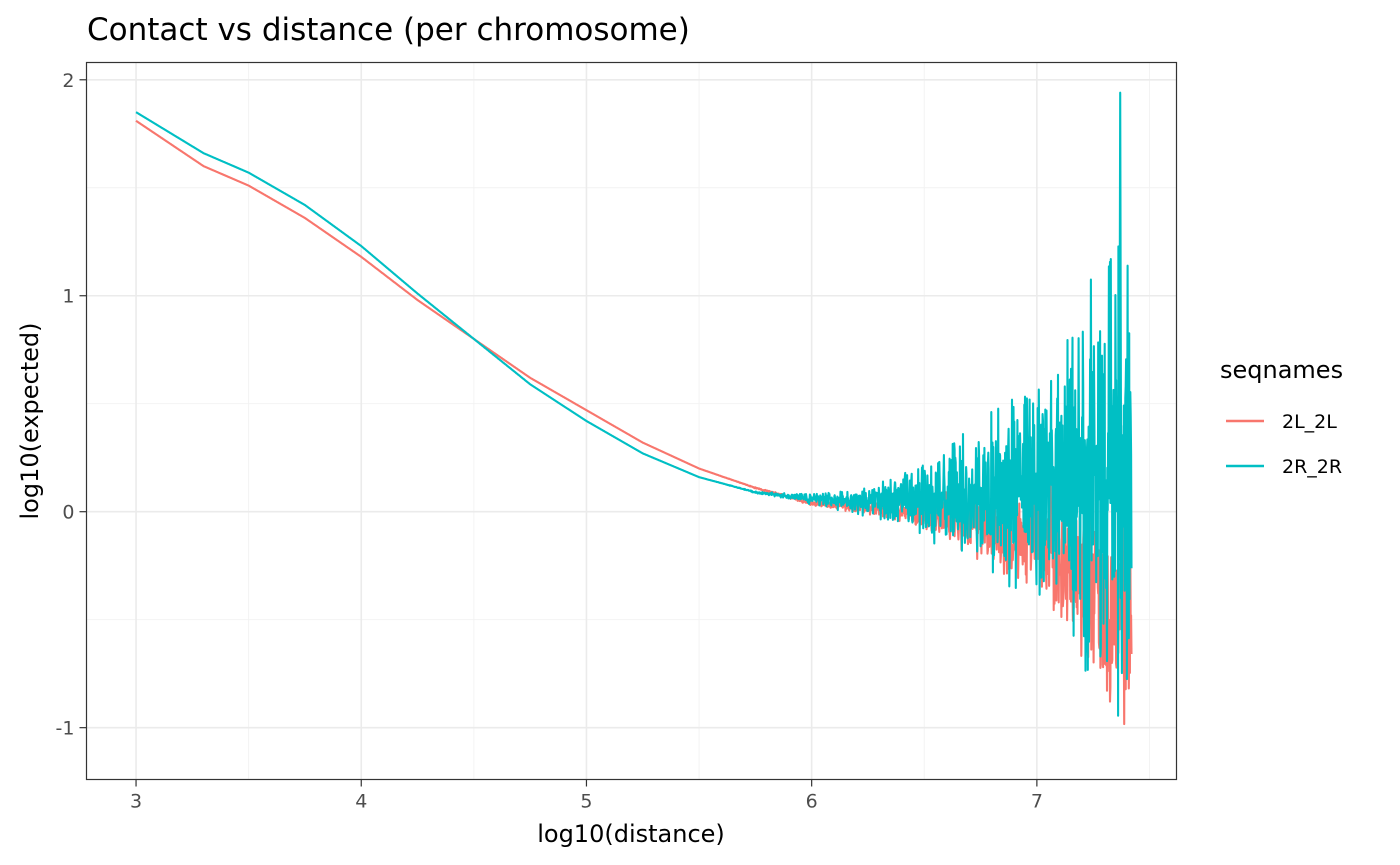 The height and width of the screenshot is (865, 1400). I want to click on x-tick-label-3: 6, so click(812, 802).